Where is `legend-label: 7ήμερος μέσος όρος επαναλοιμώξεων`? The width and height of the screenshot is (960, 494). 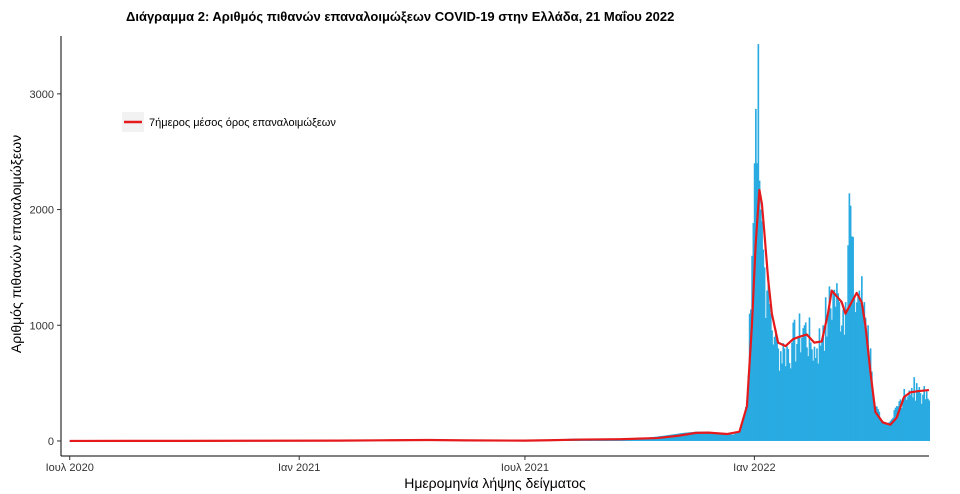
legend-label: 7ήμερος μέσος όρος επαναλοιμώξεων is located at coordinates (242, 123).